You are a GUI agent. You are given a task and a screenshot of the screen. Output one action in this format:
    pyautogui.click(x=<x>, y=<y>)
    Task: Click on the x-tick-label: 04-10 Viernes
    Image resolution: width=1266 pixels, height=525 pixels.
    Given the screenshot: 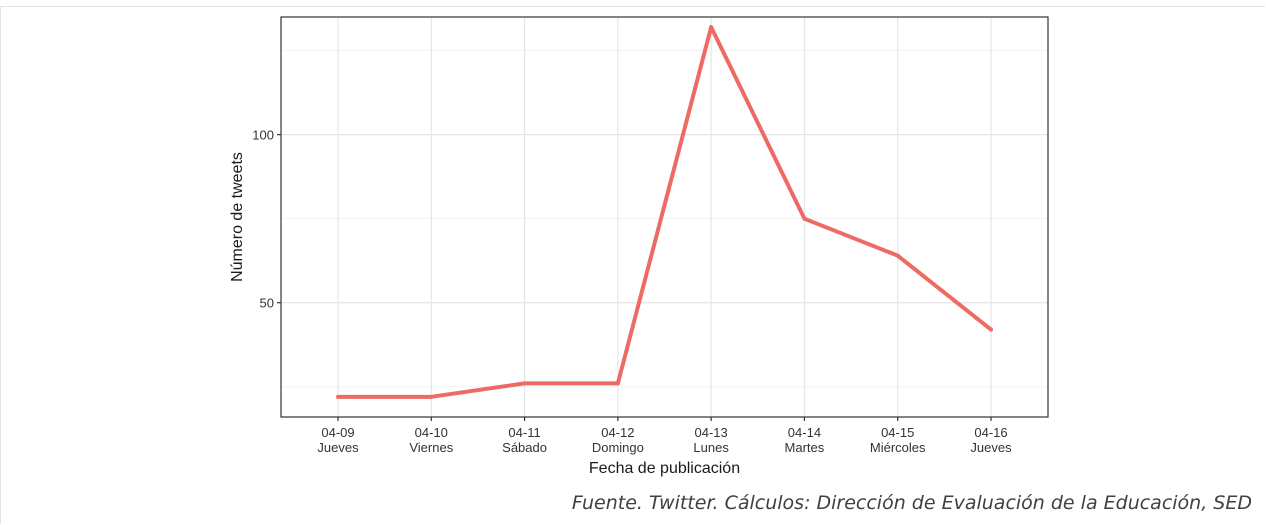 What is the action you would take?
    pyautogui.click(x=431, y=440)
    